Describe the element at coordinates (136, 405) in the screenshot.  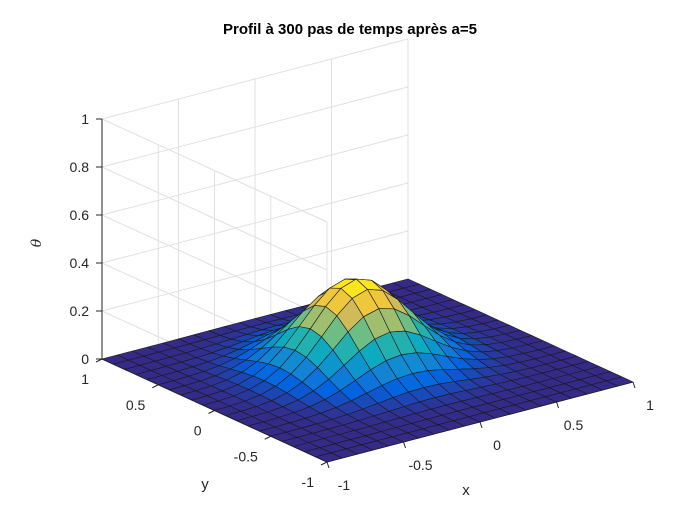
I see `y-tick-label: 0.5` at that location.